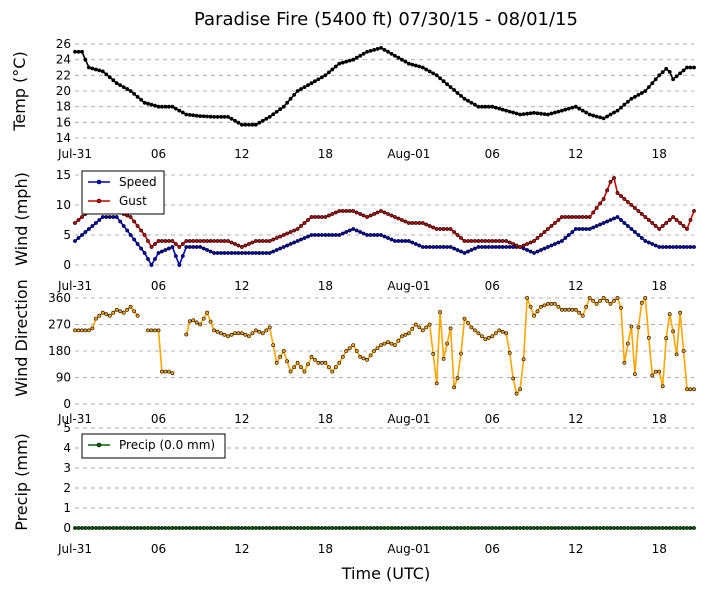 The image size is (705, 593). What do you see at coordinates (153, 446) in the screenshot?
I see `legend: Precip (0.0 mm)` at bounding box center [153, 446].